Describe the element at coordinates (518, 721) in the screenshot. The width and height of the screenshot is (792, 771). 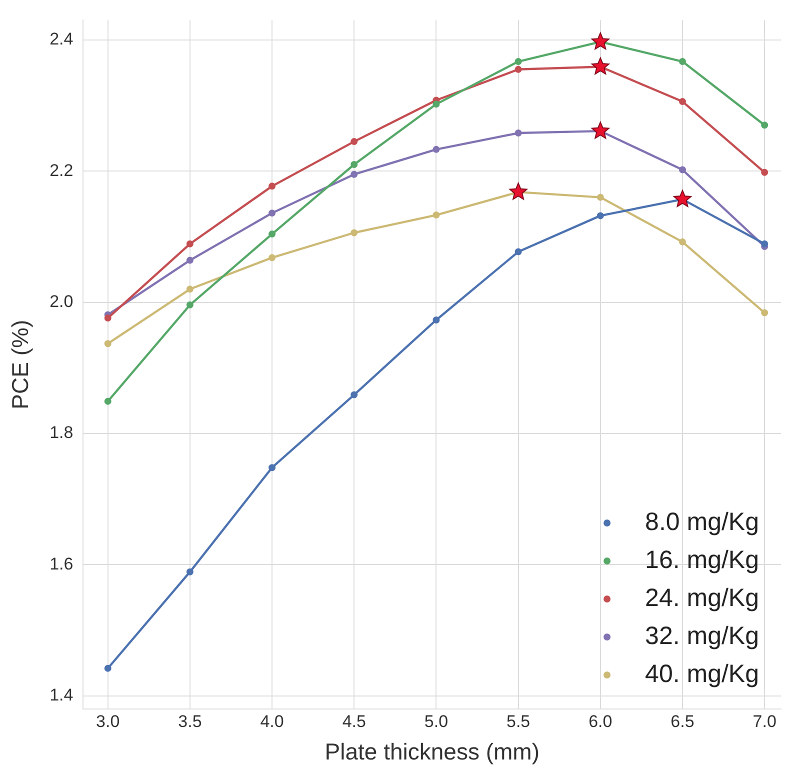
I see `x-tick-label: 5.5` at that location.